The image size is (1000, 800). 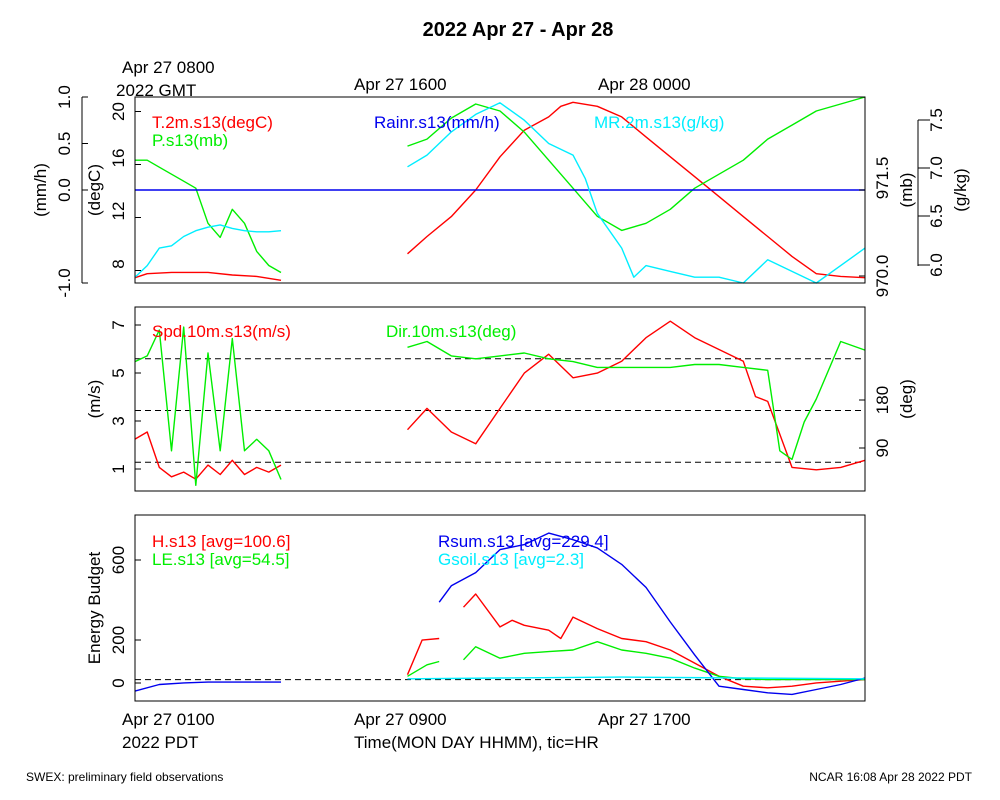 I want to click on mr-tick-label: 7.0, so click(x=936, y=168).